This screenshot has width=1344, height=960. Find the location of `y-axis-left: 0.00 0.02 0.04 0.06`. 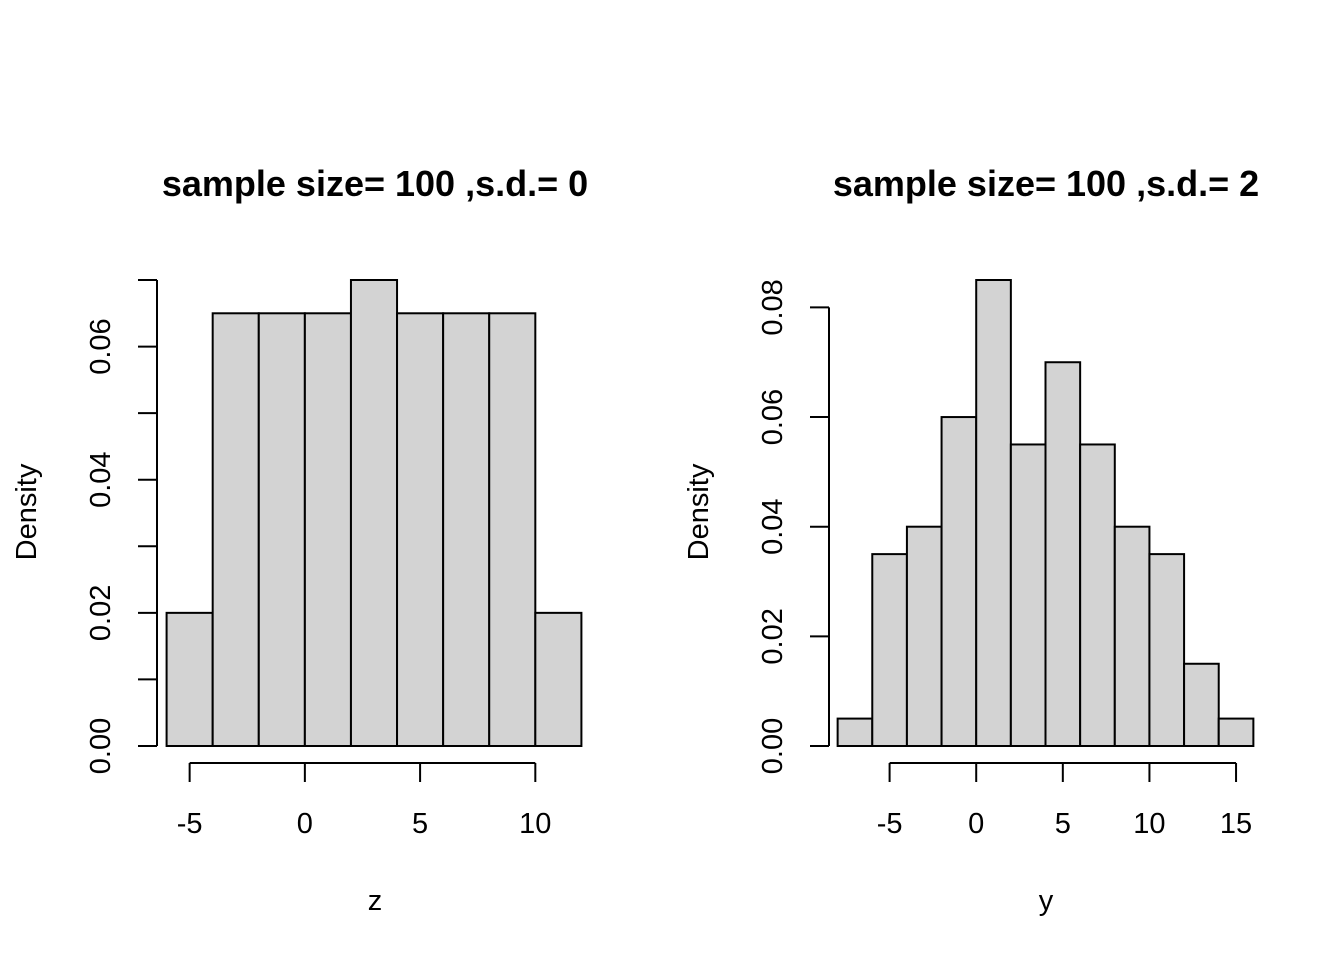

y-axis-left: 0.00 0.02 0.04 0.06 is located at coordinates (121, 526).